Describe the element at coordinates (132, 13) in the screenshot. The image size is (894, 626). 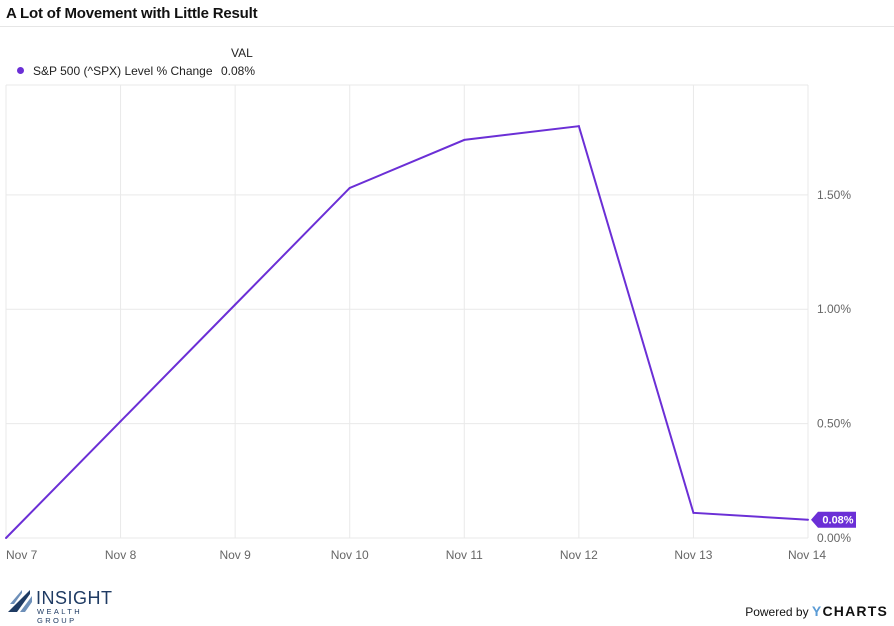
I see `chart-title: A Lot of Movement with Little Result` at that location.